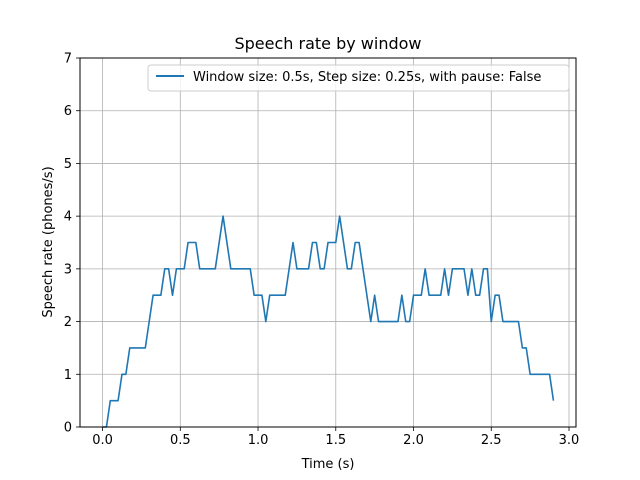 The width and height of the screenshot is (640, 480). I want to click on y-tick-label: 7, so click(68, 59).